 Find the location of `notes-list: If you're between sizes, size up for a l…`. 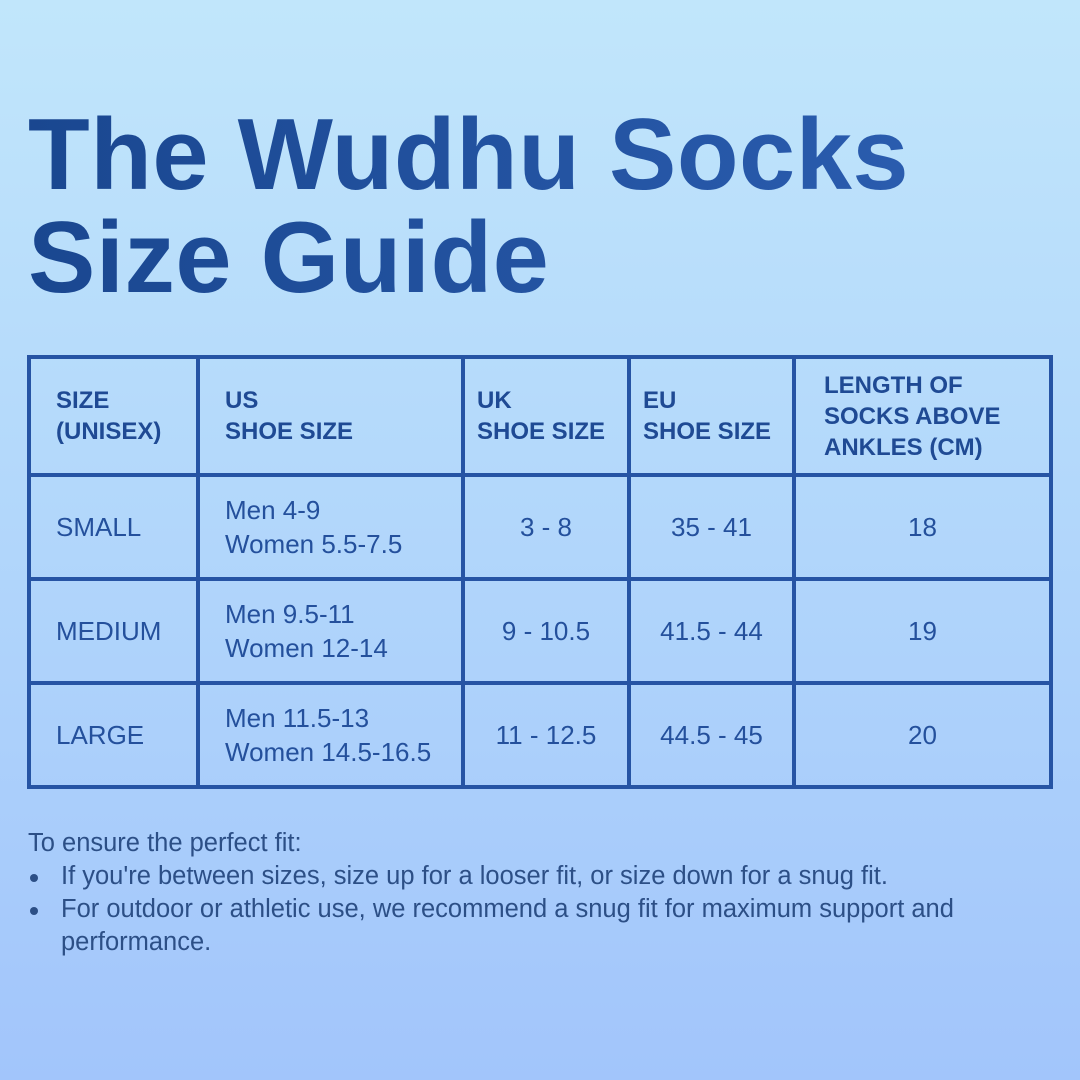

notes-list: If you're between sizes, size up for a l… is located at coordinates (524, 909).